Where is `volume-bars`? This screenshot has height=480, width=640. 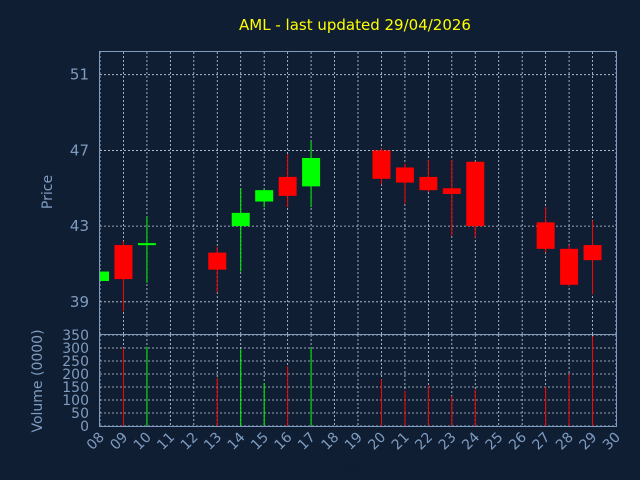 volume-bars is located at coordinates (358, 381).